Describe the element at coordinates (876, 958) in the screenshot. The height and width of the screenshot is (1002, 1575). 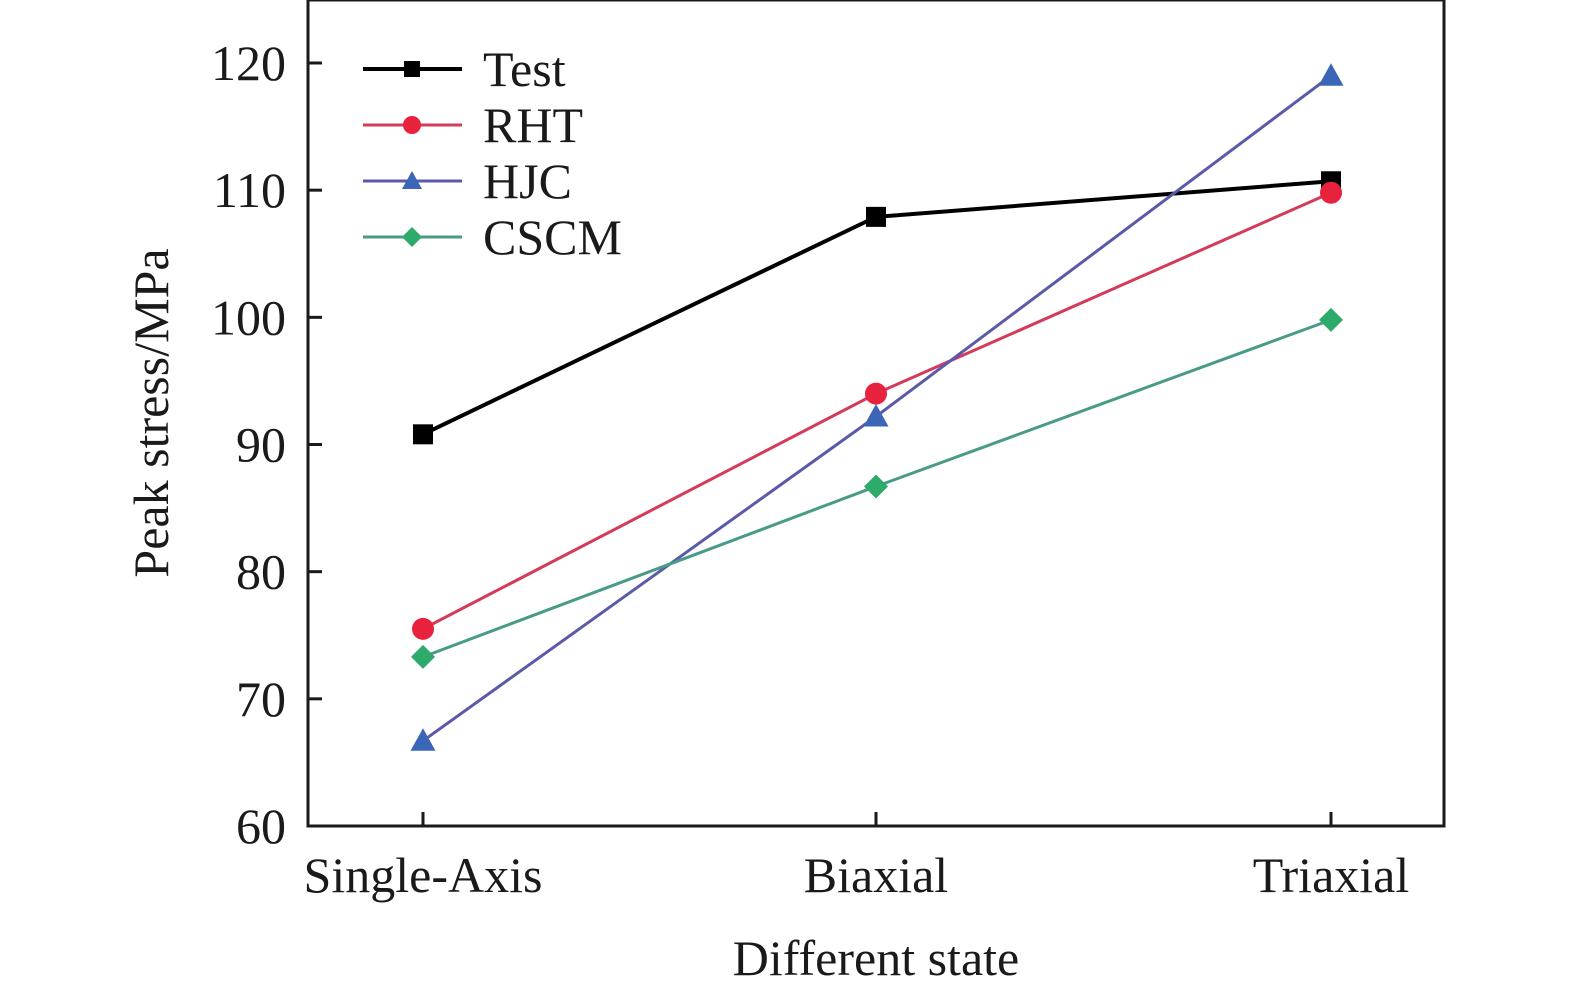
I see `x-axis-title: Different state` at that location.